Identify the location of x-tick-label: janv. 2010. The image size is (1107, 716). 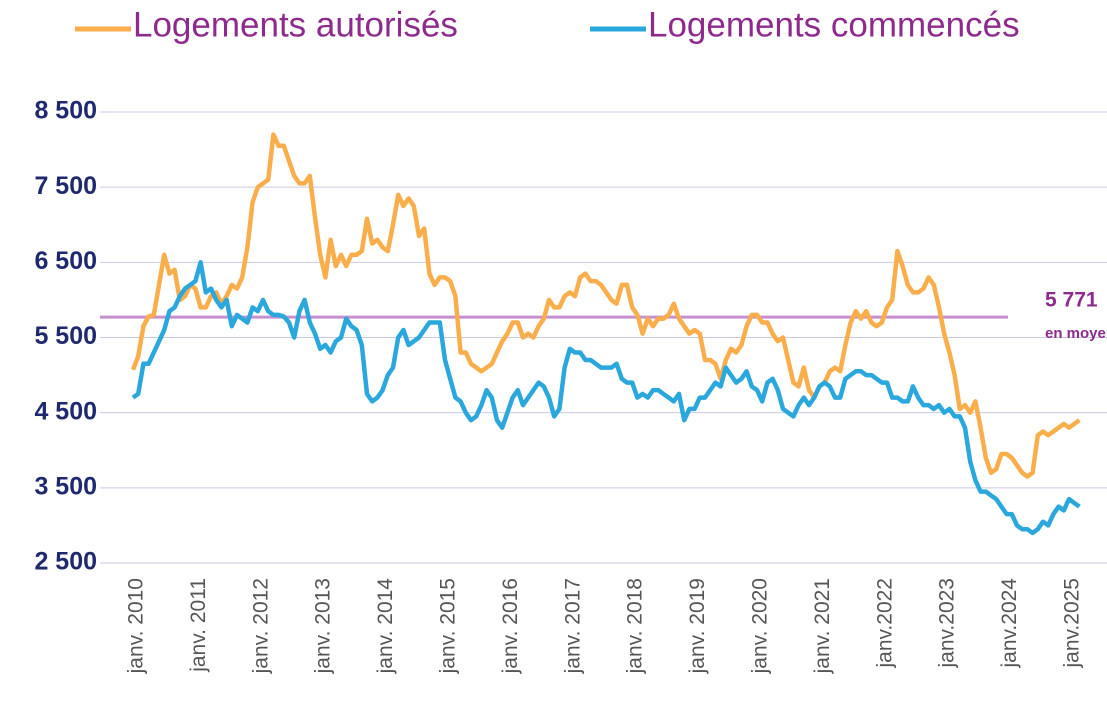
(136, 626).